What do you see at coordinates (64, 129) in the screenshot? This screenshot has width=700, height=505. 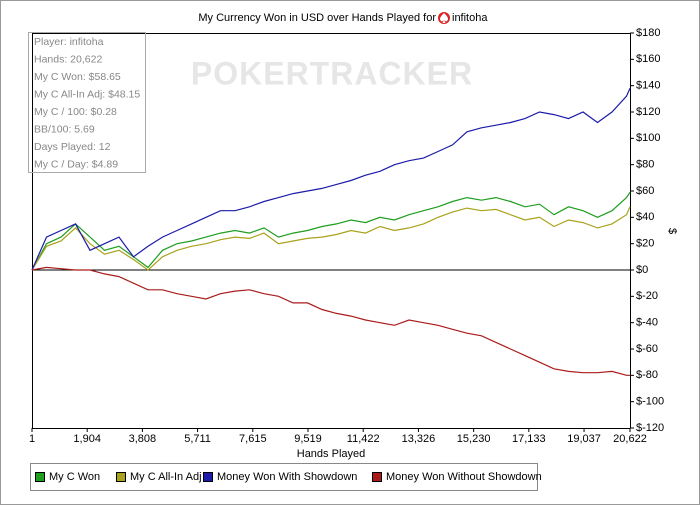 I see `info-line: BB/100: 5.69` at bounding box center [64, 129].